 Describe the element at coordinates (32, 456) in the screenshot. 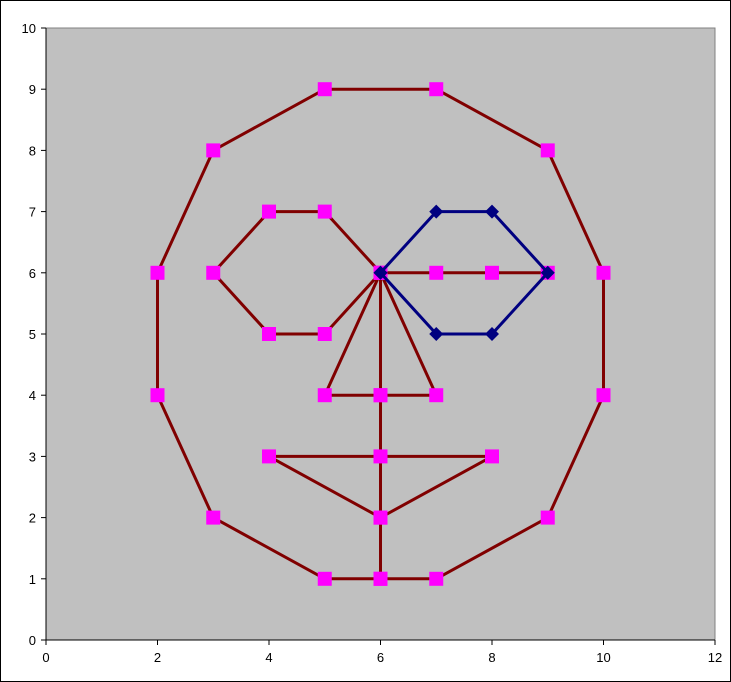

I see `y-tick-label: 3` at that location.